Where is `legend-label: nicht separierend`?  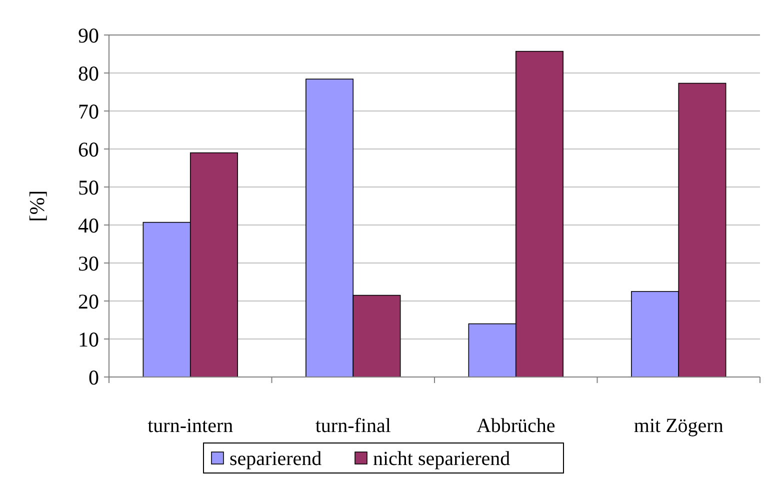 legend-label: nicht separierend is located at coordinates (441, 459).